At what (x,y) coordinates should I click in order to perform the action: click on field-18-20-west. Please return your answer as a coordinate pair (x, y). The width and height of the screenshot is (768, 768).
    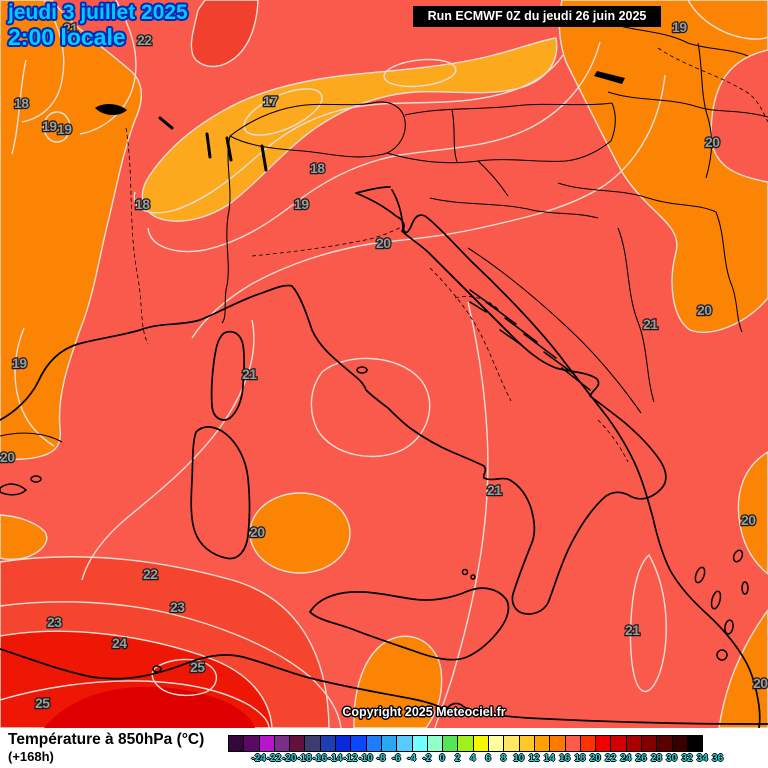
    Looking at the image, I should click on (71, 230).